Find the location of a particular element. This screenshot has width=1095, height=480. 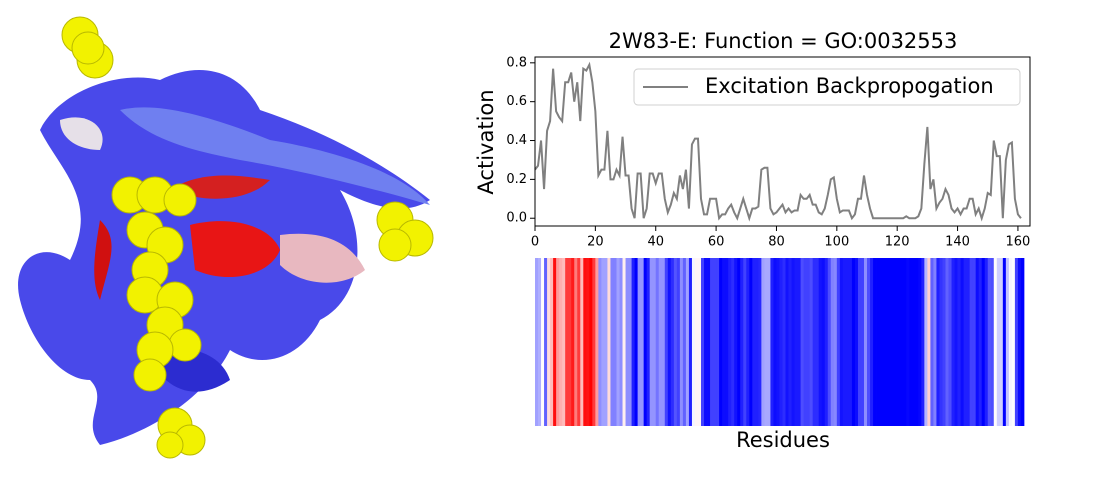

y-tick-label: 0.2 is located at coordinates (516, 179).